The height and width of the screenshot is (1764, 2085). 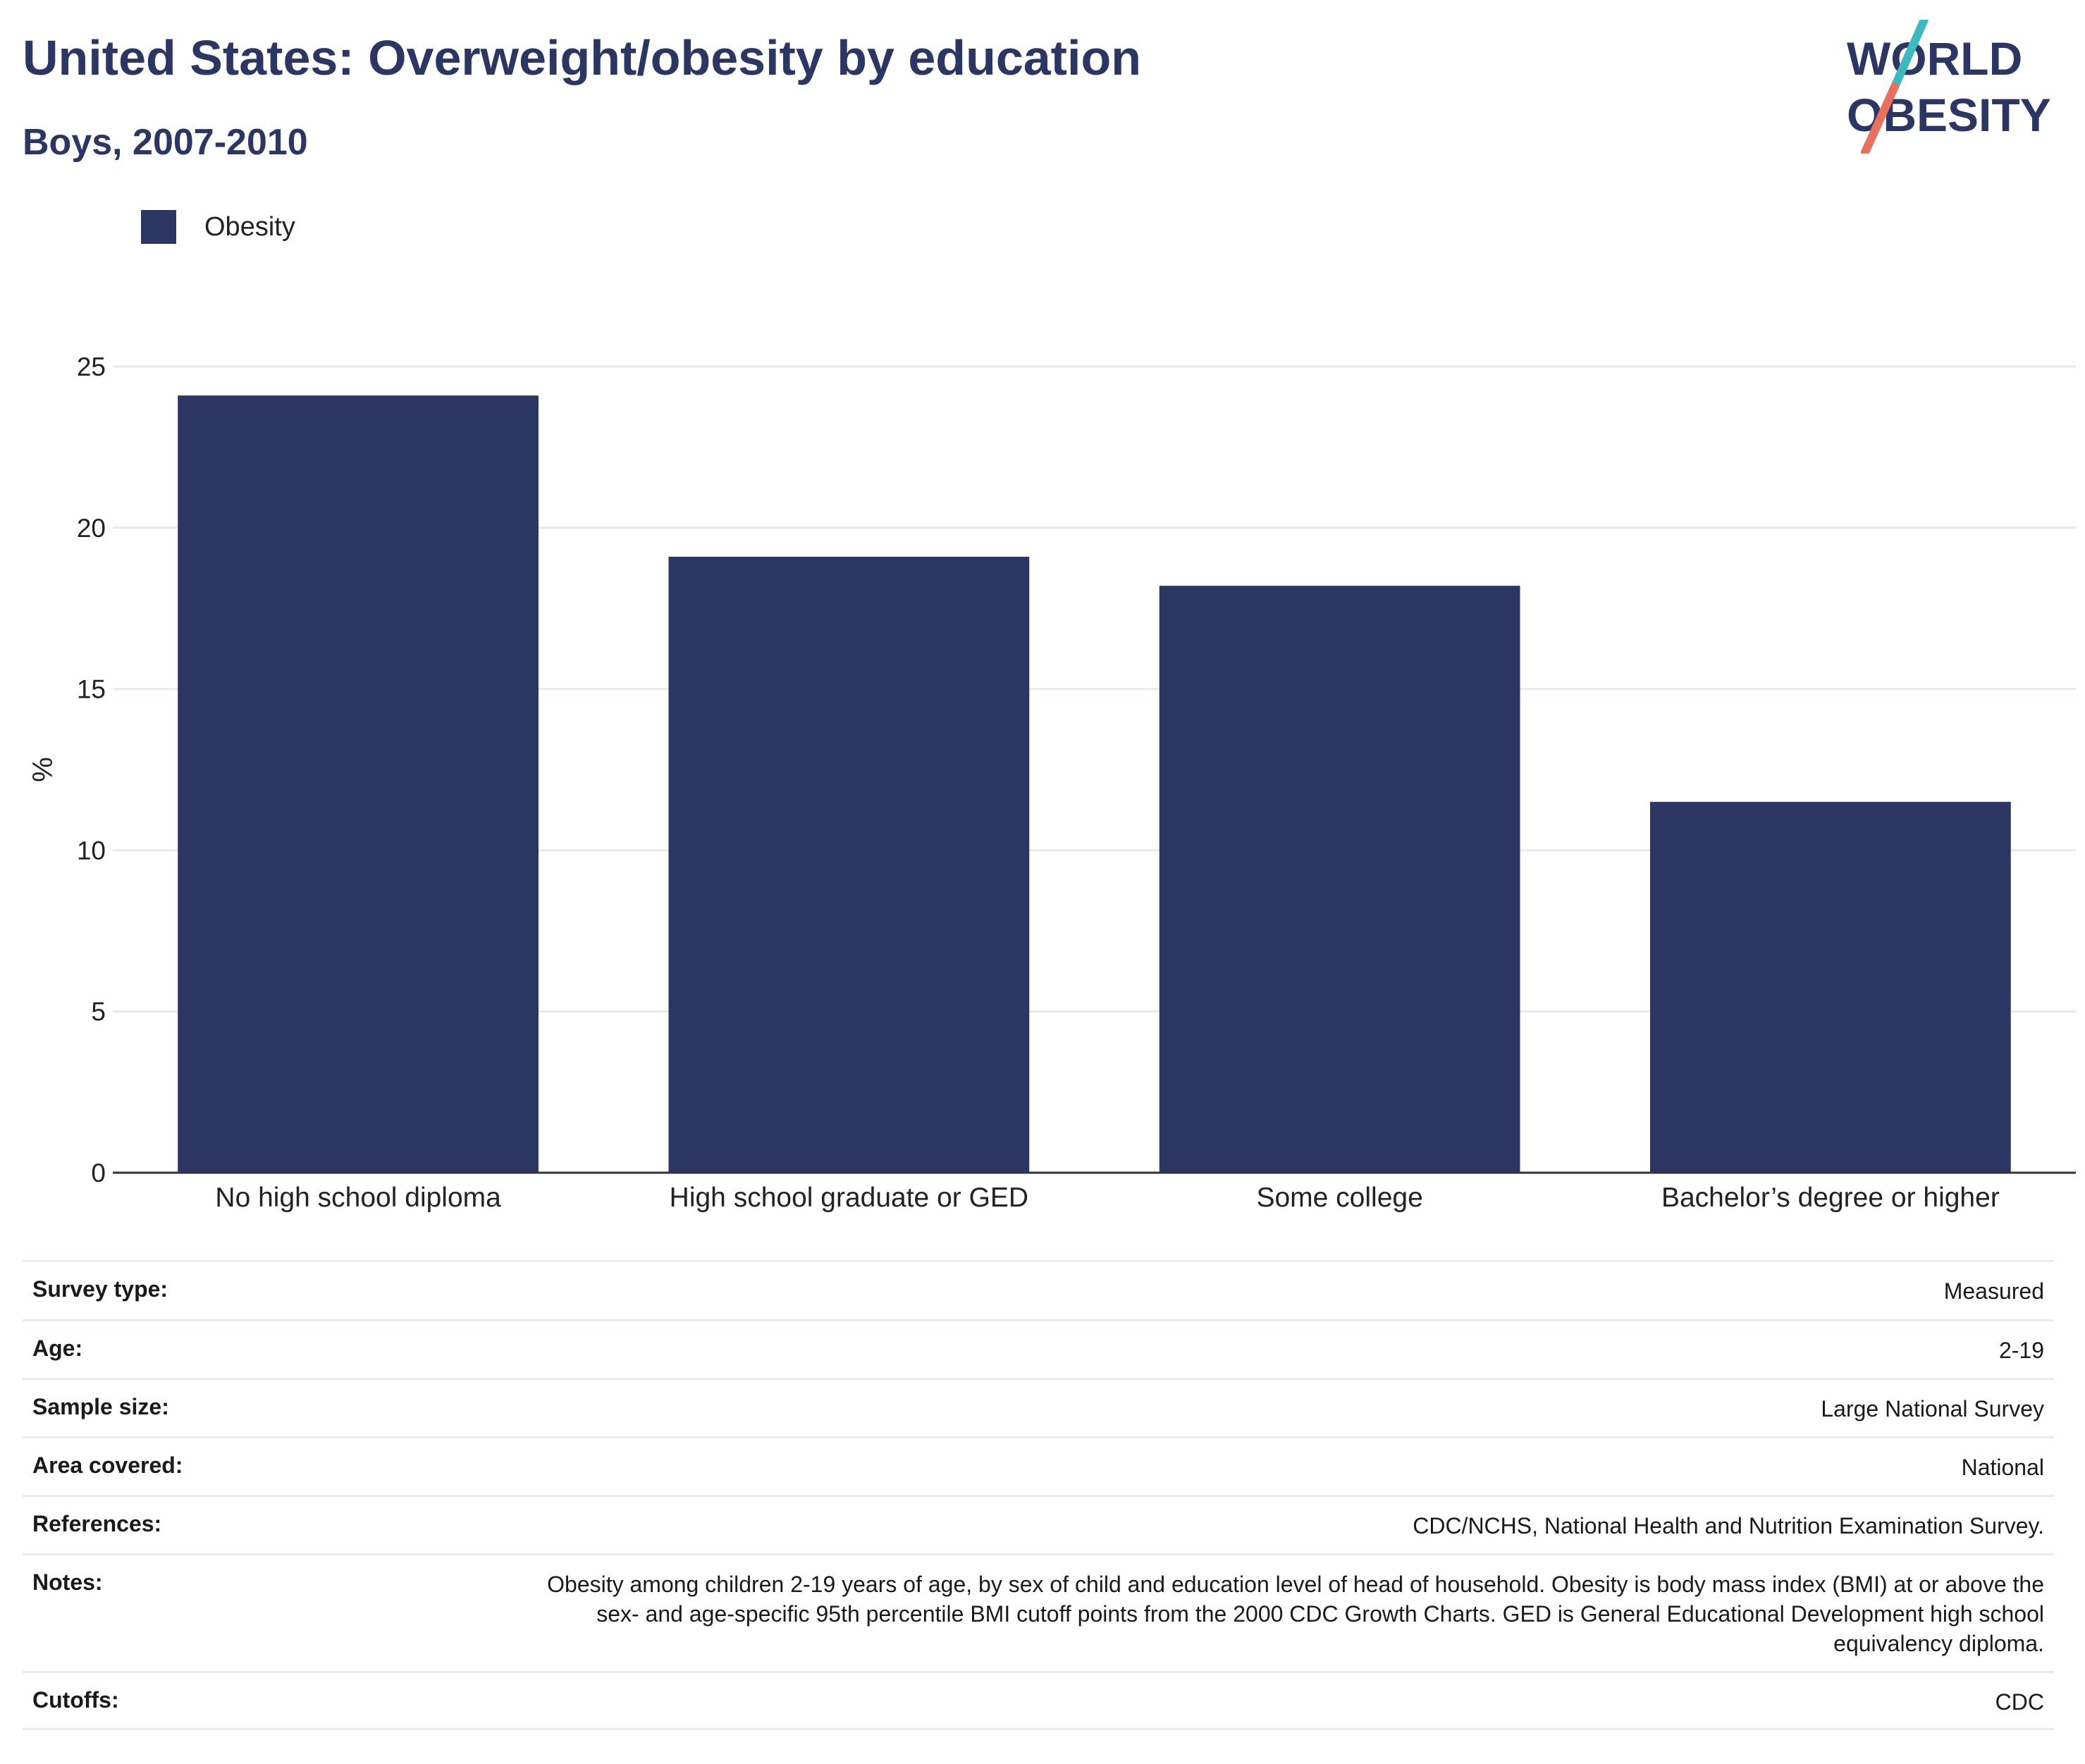 I want to click on world-obesity-logo: WORLD OBESITY, so click(x=1949, y=87).